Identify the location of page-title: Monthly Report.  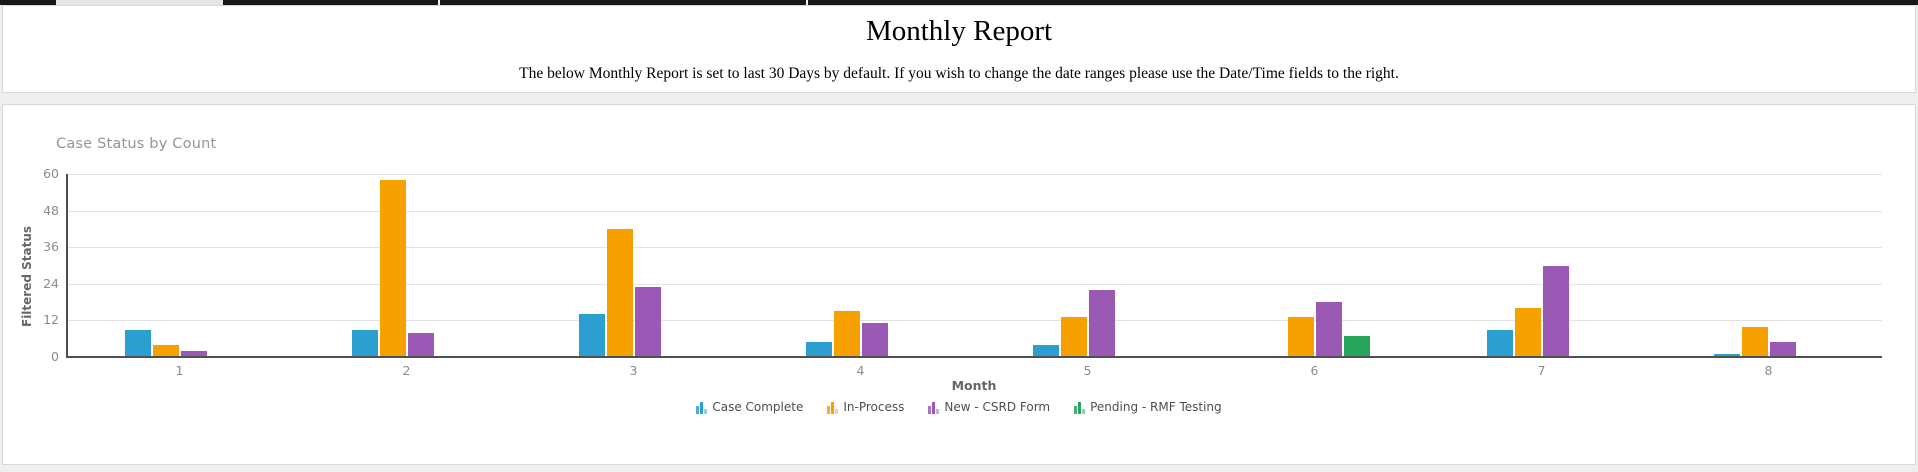
(959, 31).